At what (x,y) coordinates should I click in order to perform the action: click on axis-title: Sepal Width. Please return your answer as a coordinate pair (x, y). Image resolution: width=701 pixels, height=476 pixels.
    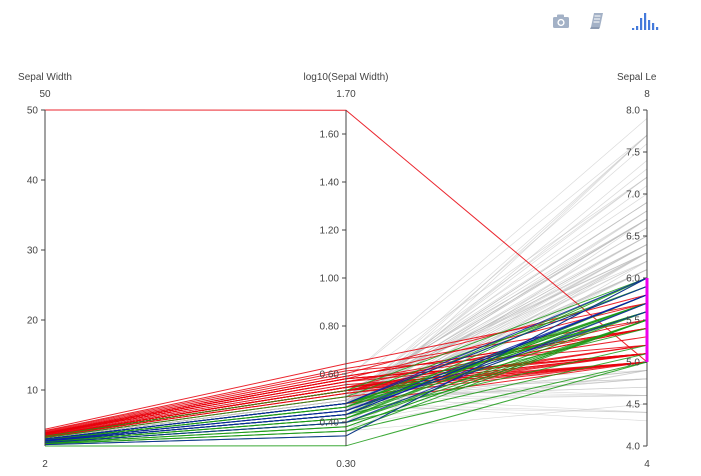
    Looking at the image, I should click on (45, 77).